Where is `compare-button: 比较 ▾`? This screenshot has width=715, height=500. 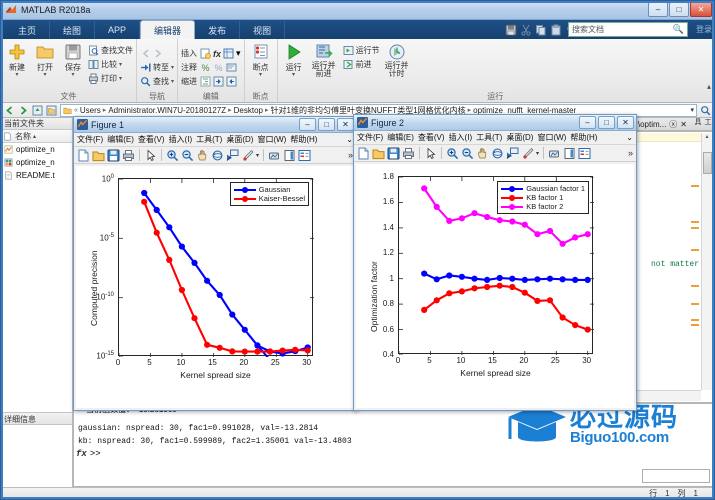
compare-button: 比较 ▾ is located at coordinates (110, 64).